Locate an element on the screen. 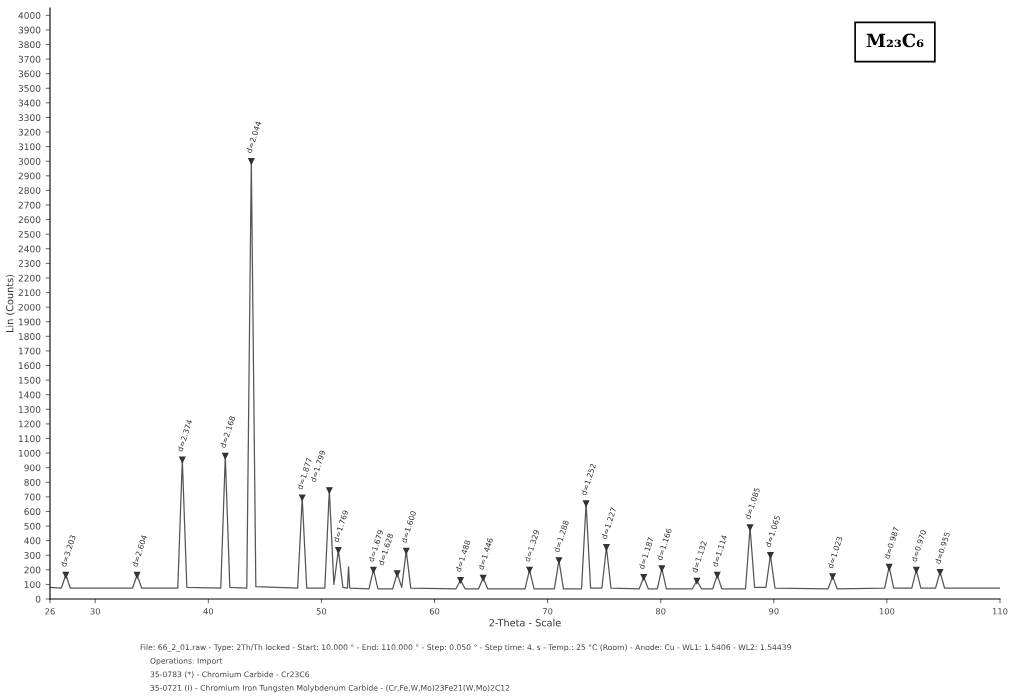 The image size is (1018, 699). y-tick-label: 3100 is located at coordinates (29, 147).